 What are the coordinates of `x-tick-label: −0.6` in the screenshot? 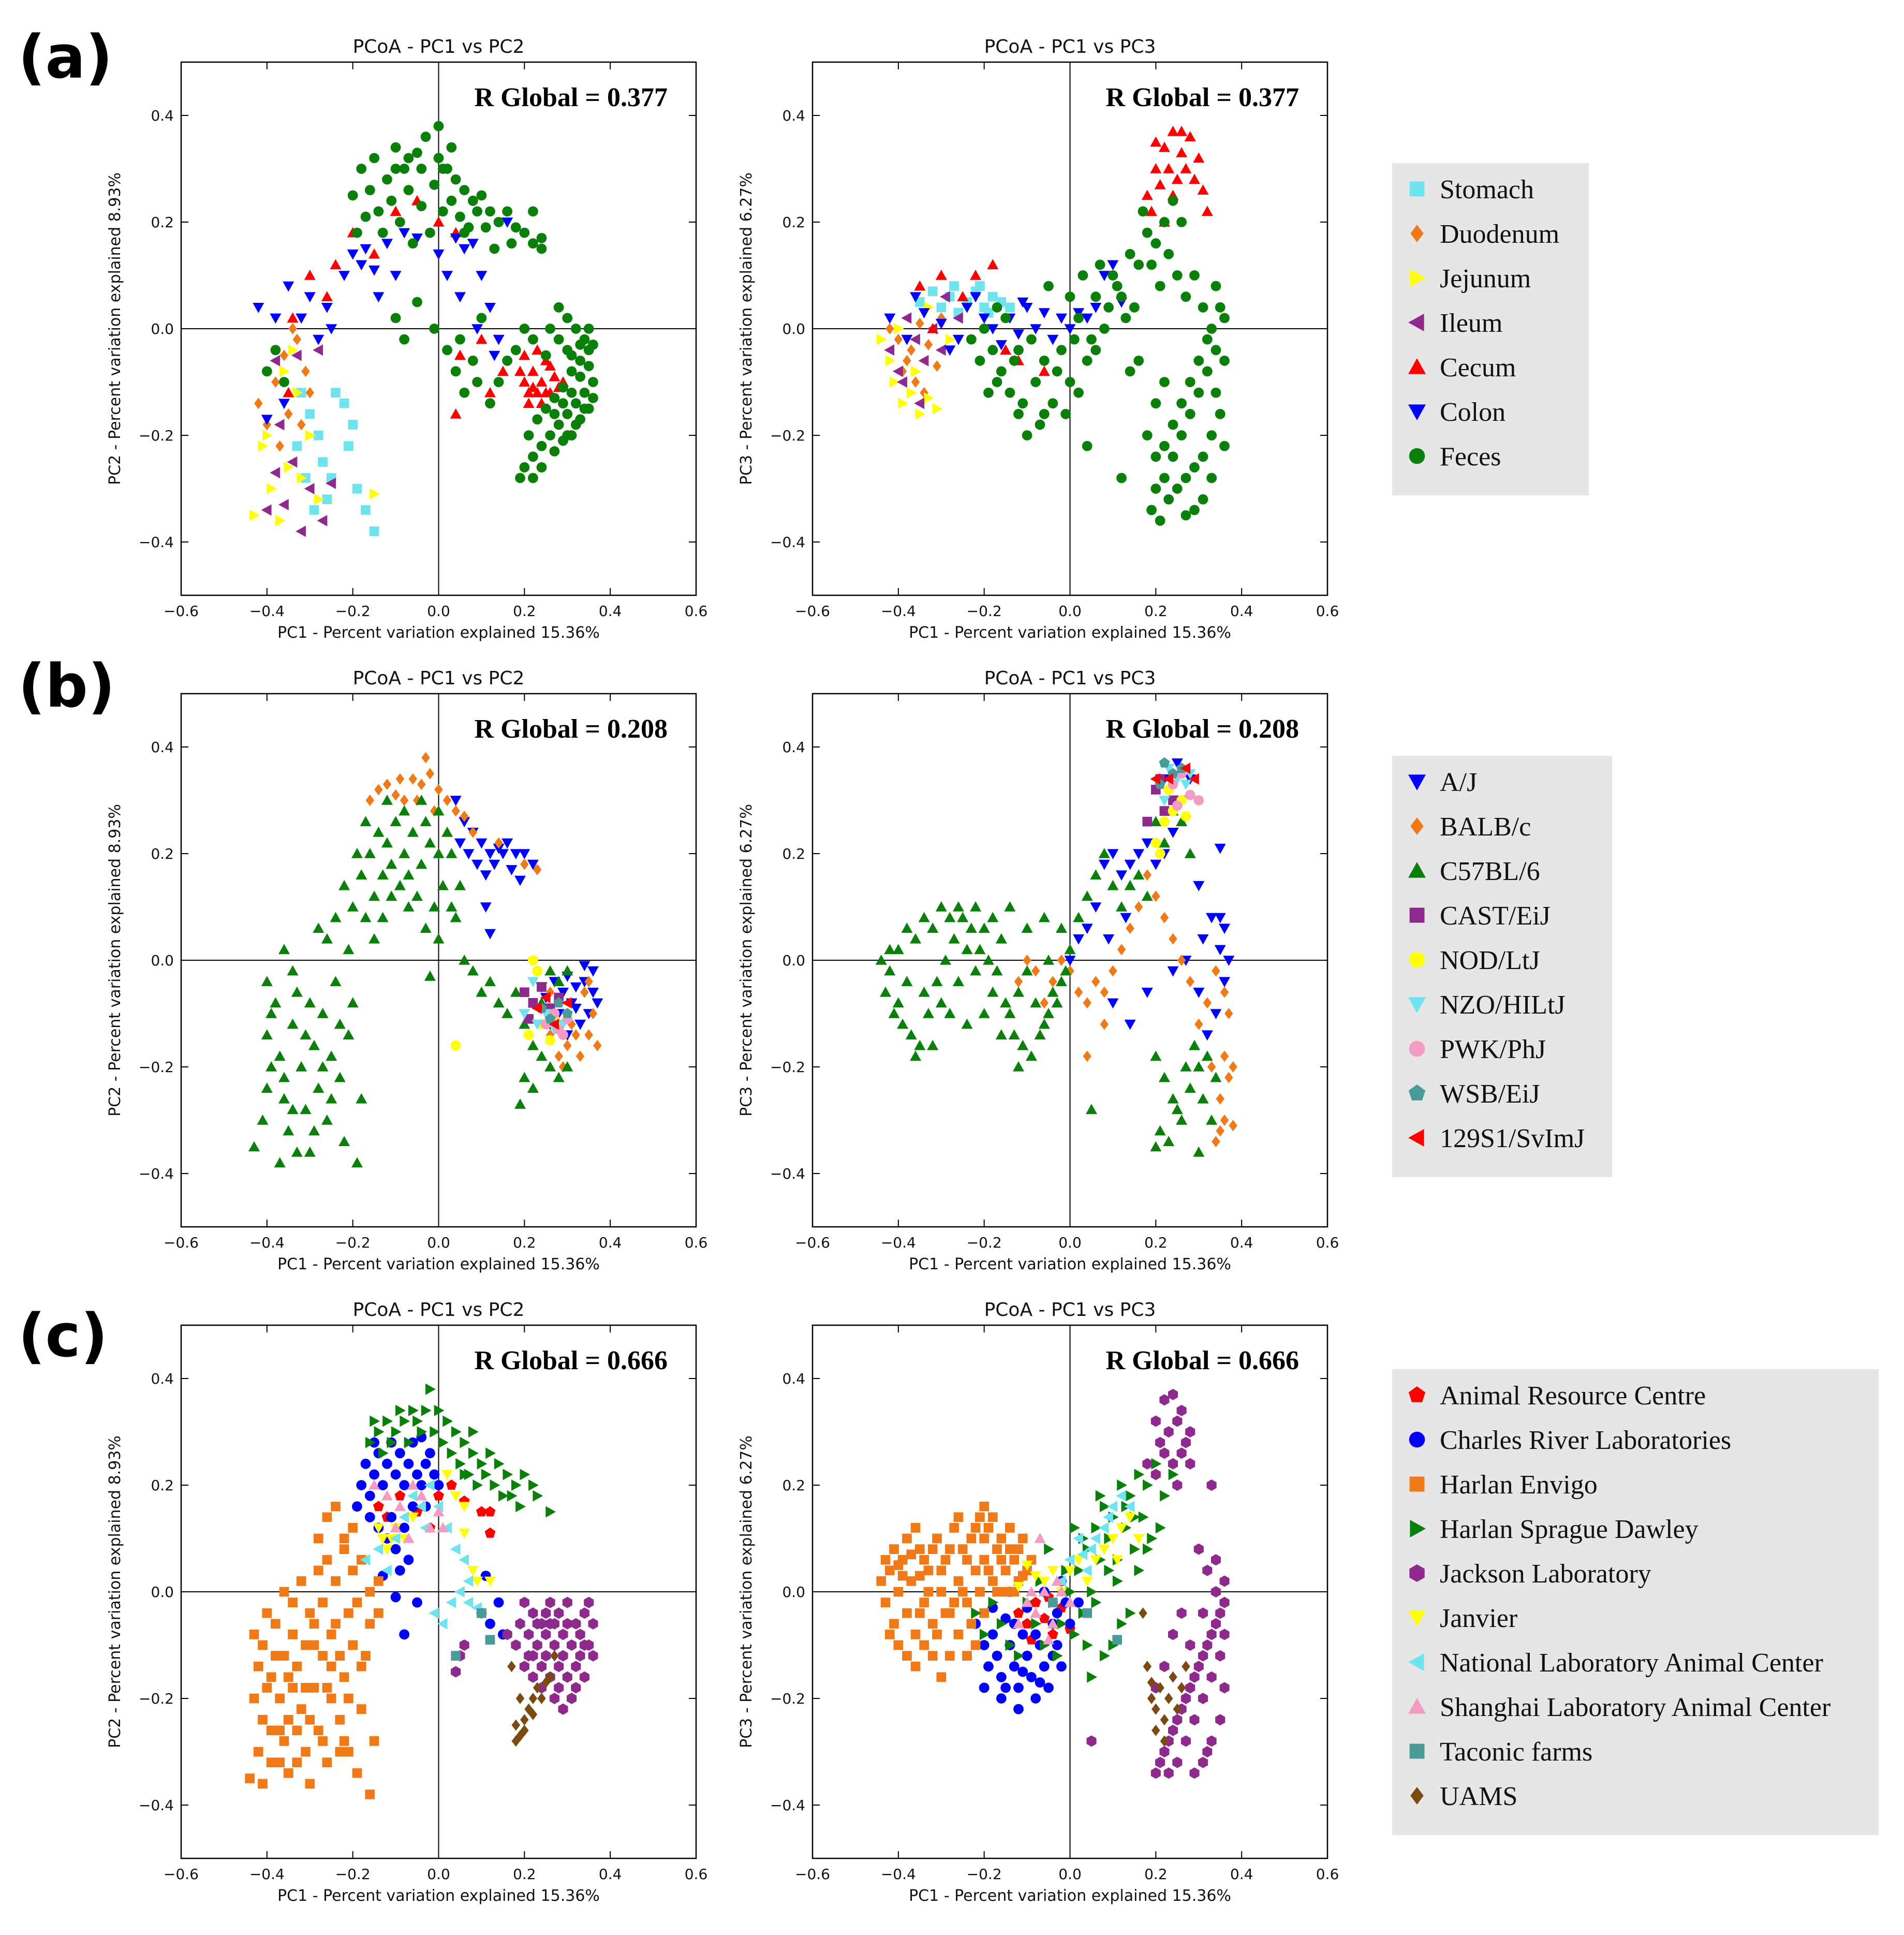 It's located at (181, 1874).